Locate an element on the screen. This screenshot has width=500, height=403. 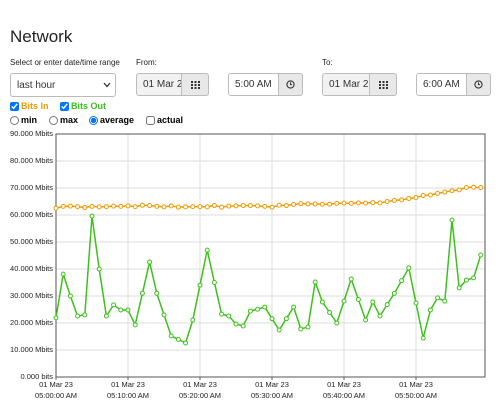
to-time-input: 6:00 AM is located at coordinates (441, 84).